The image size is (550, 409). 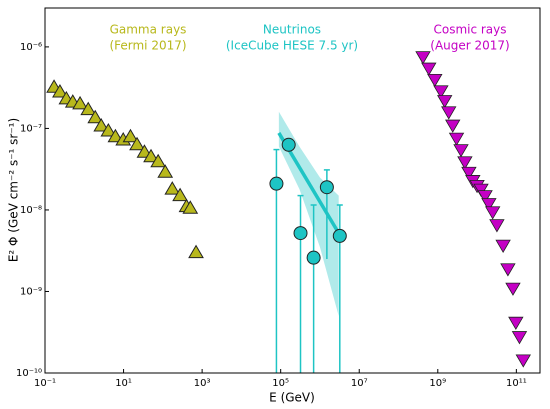 What do you see at coordinates (292, 398) in the screenshot?
I see `x-axis-label: E (GeV)` at bounding box center [292, 398].